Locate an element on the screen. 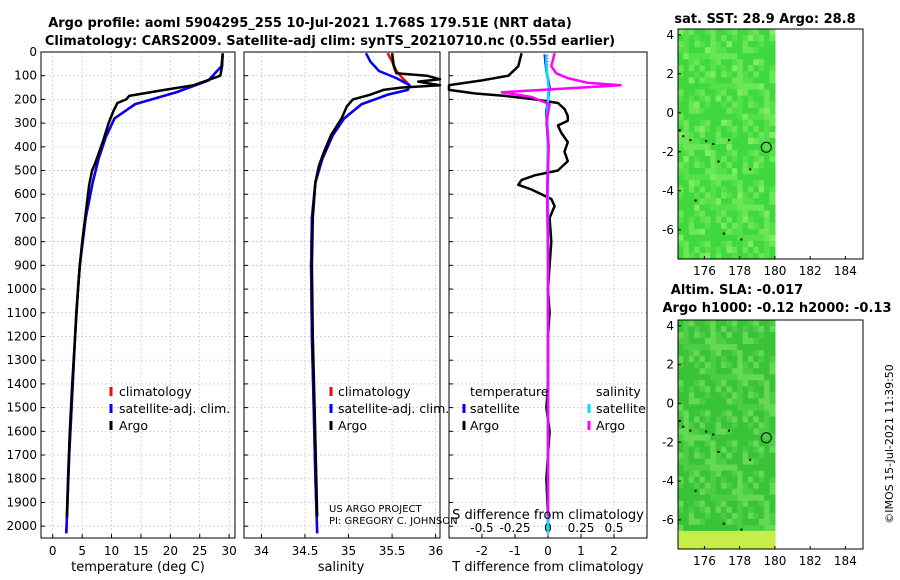 The width and height of the screenshot is (900, 580). y-tick-label: 900 is located at coordinates (25, 265).